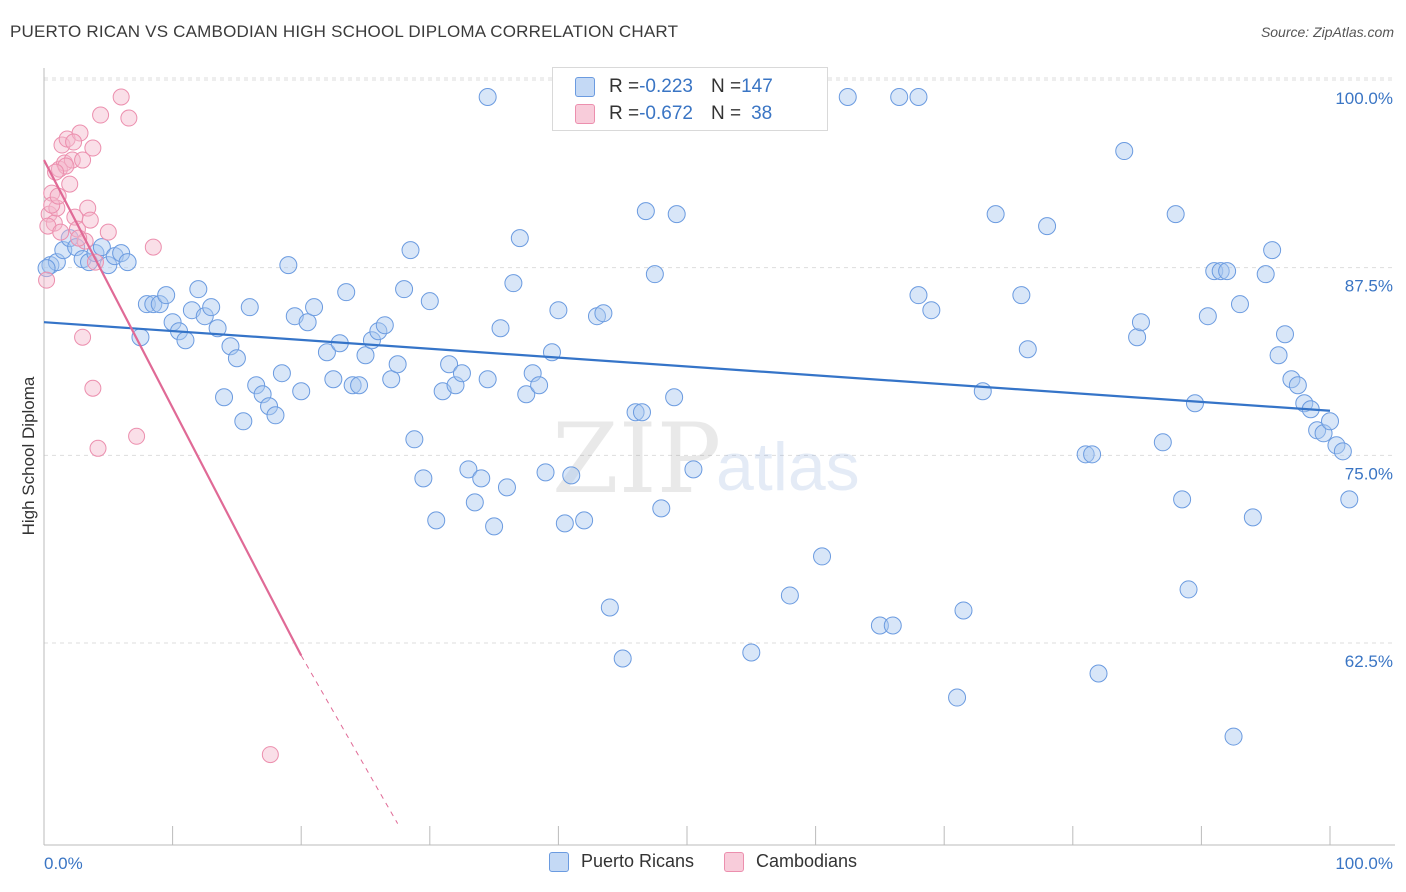  What do you see at coordinates (636, 459) in the screenshot?
I see `watermark-zip: ZIP` at bounding box center [636, 459].